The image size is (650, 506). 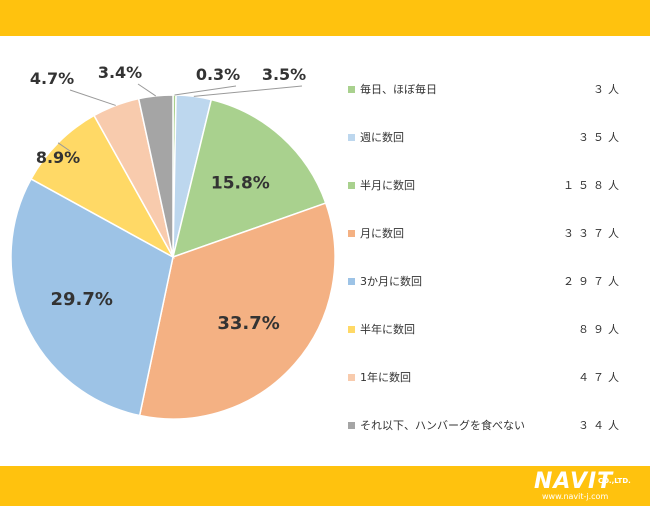 I want to click on slice-percent-label: 0.3%, so click(x=218, y=74).